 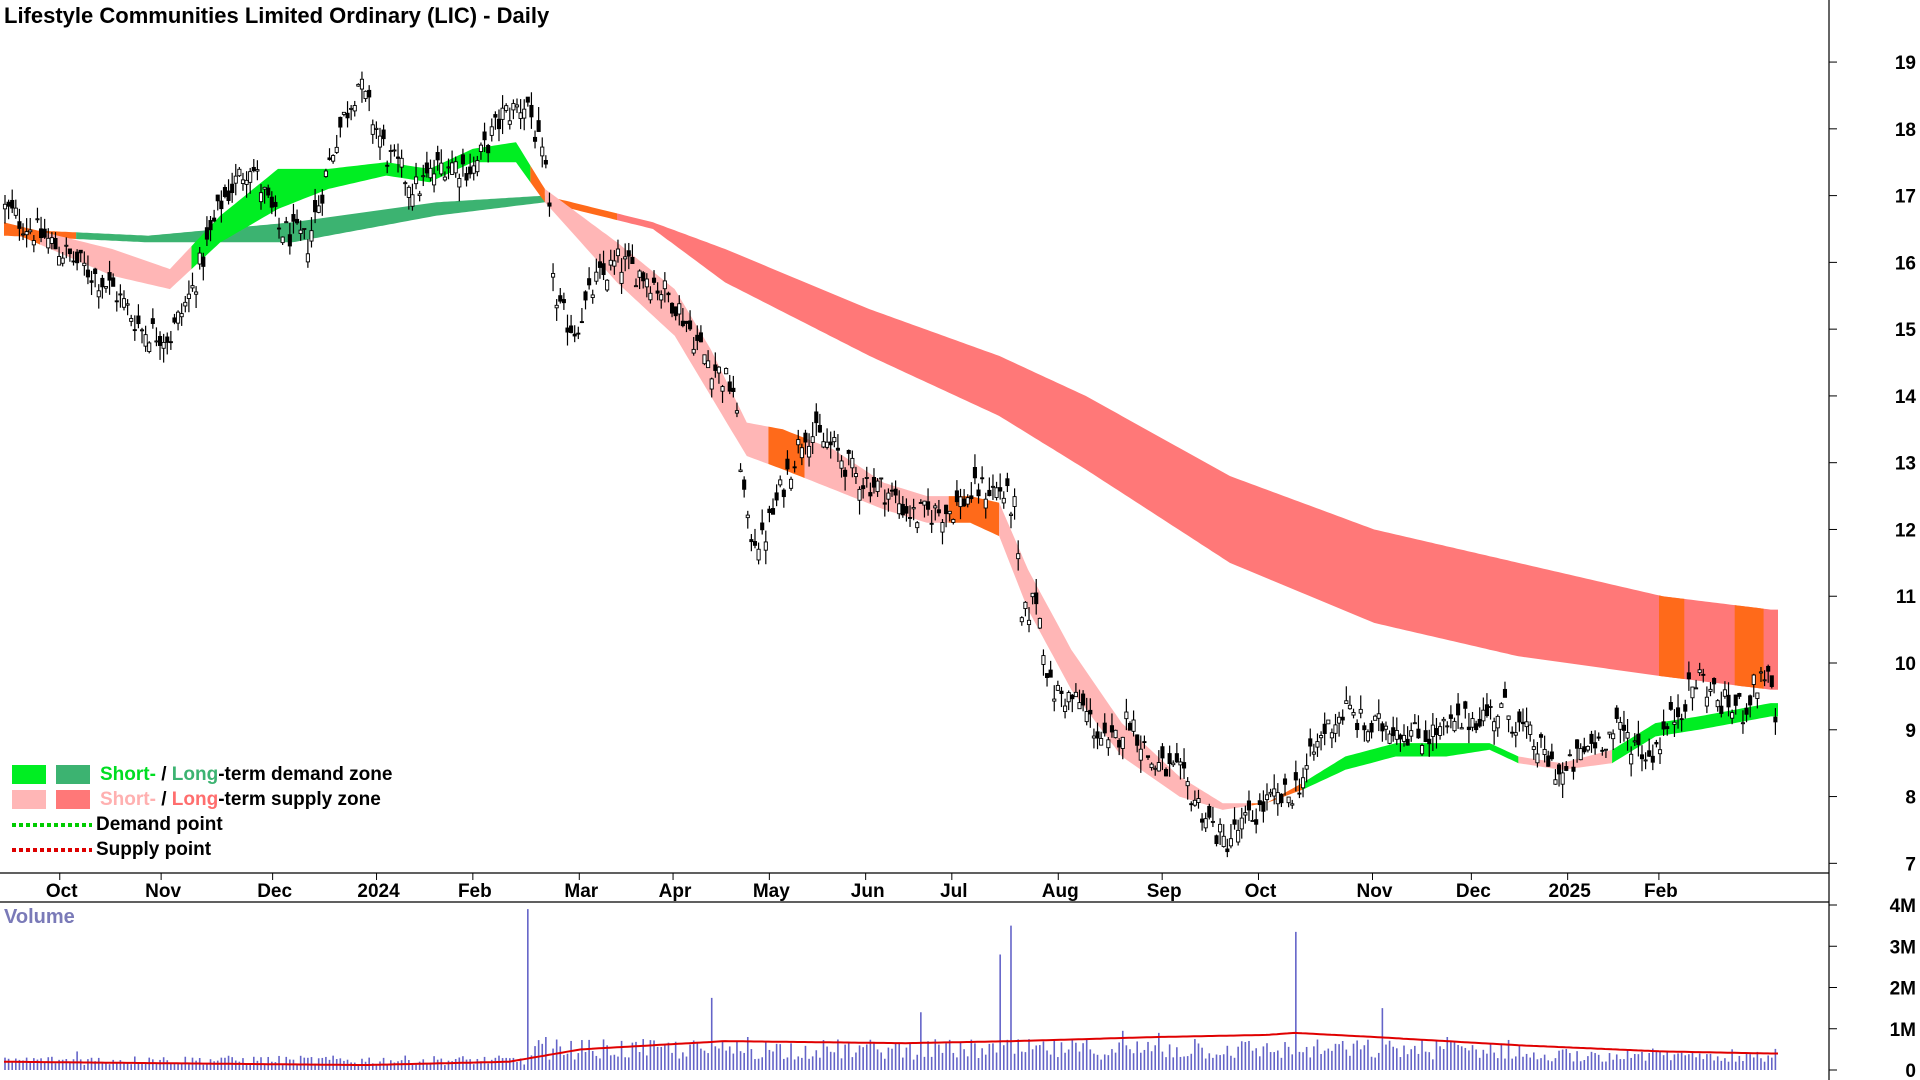 What do you see at coordinates (1905, 664) in the screenshot?
I see `y-tick-label: 10` at bounding box center [1905, 664].